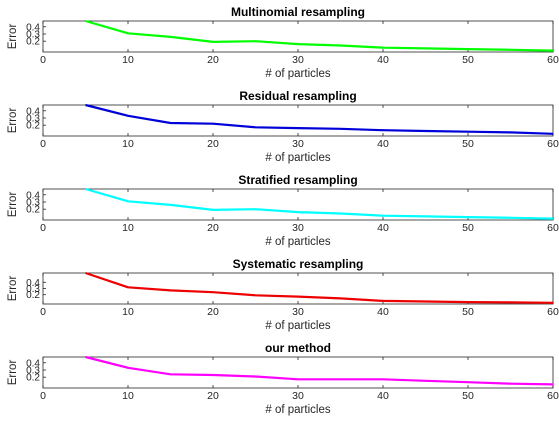 Image resolution: width=559 pixels, height=425 pixels. Describe the element at coordinates (297, 180) in the screenshot. I see `chart-title: Stratified resampling` at that location.